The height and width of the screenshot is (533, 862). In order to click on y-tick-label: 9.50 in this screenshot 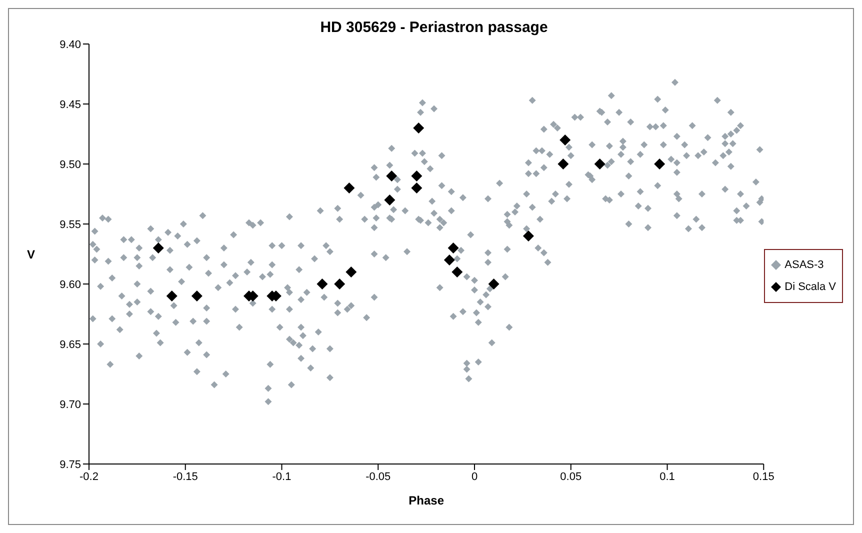, I will do `click(70, 164)`.